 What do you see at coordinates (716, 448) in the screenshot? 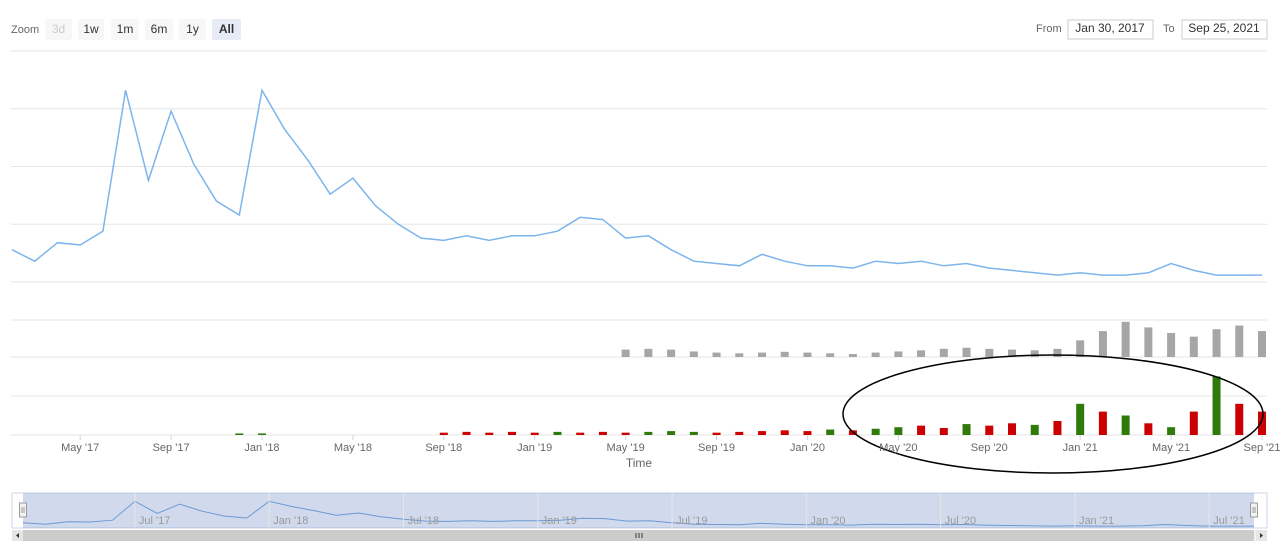
I see `x-tick-label: Sep '19` at bounding box center [716, 448].